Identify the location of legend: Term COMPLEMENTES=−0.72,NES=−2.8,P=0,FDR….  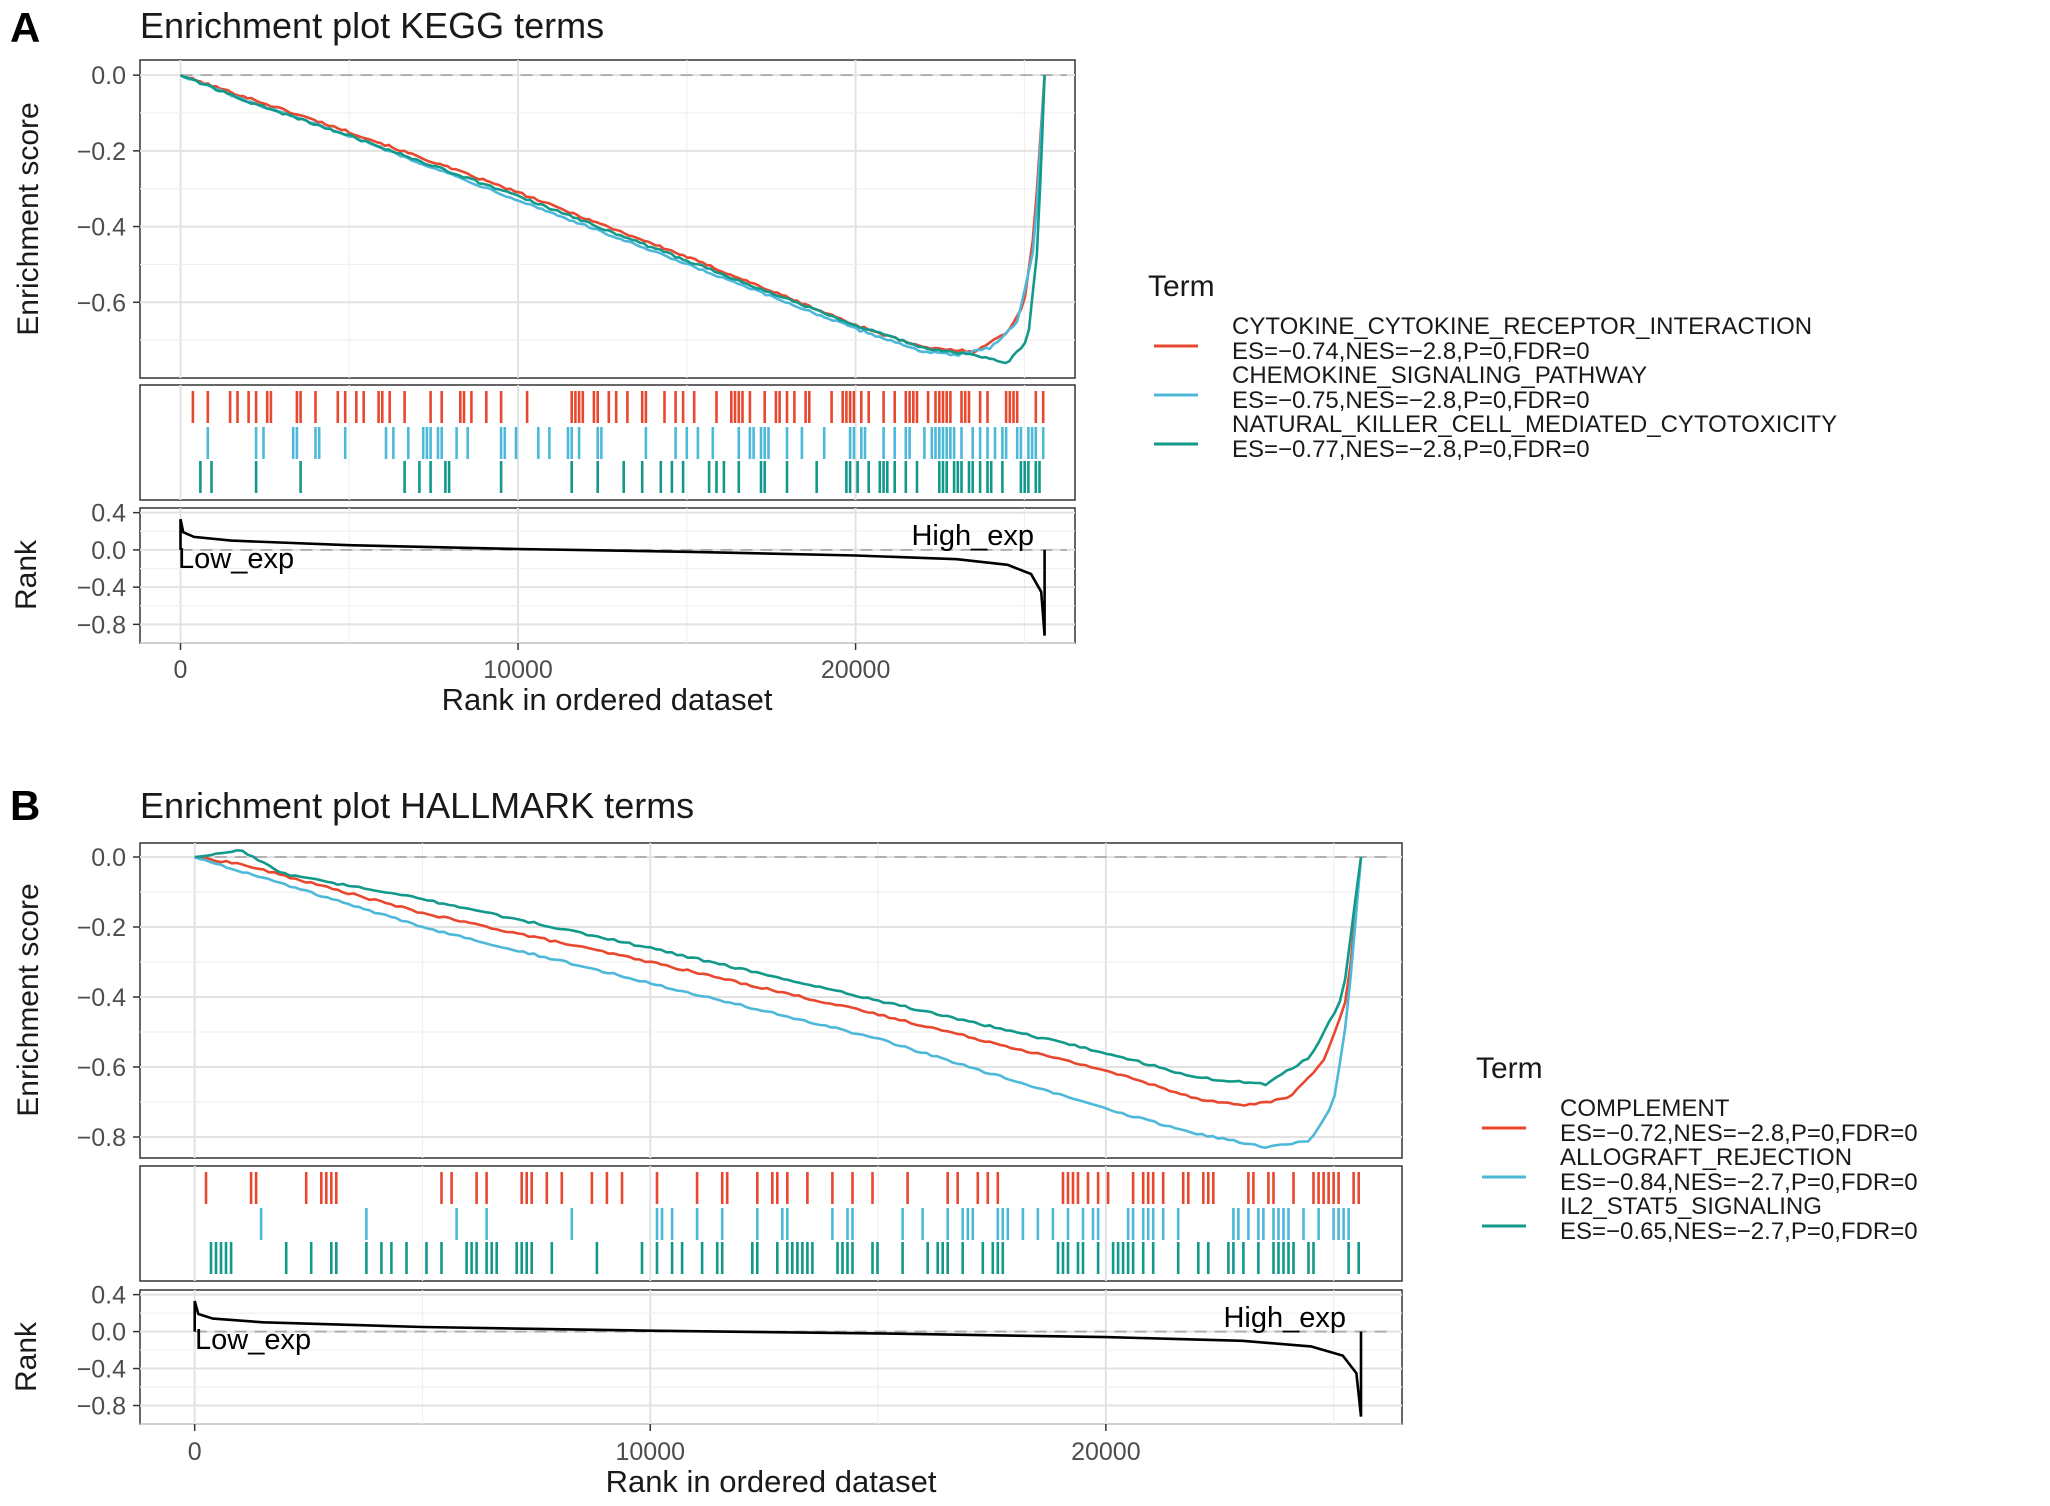
(1697, 1148).